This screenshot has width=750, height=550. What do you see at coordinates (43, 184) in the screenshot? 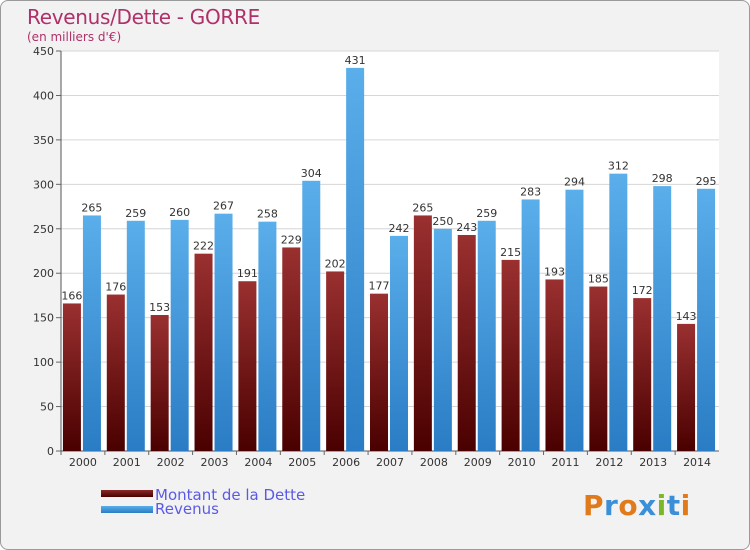
I see `y-tick-label: 300` at bounding box center [43, 184].